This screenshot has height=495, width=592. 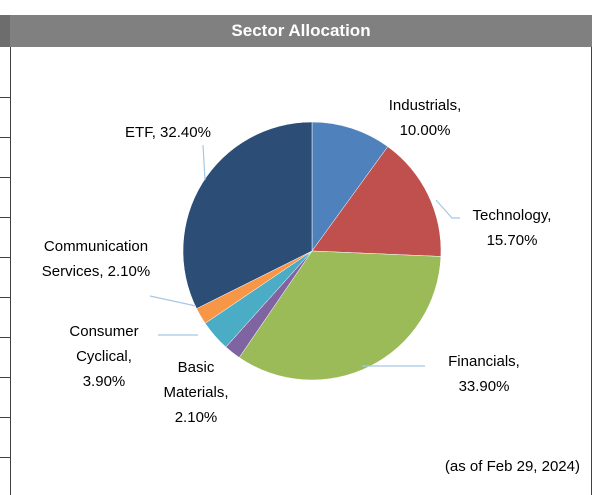 I want to click on slice-label: ETF, 32.40%, so click(x=168, y=132).